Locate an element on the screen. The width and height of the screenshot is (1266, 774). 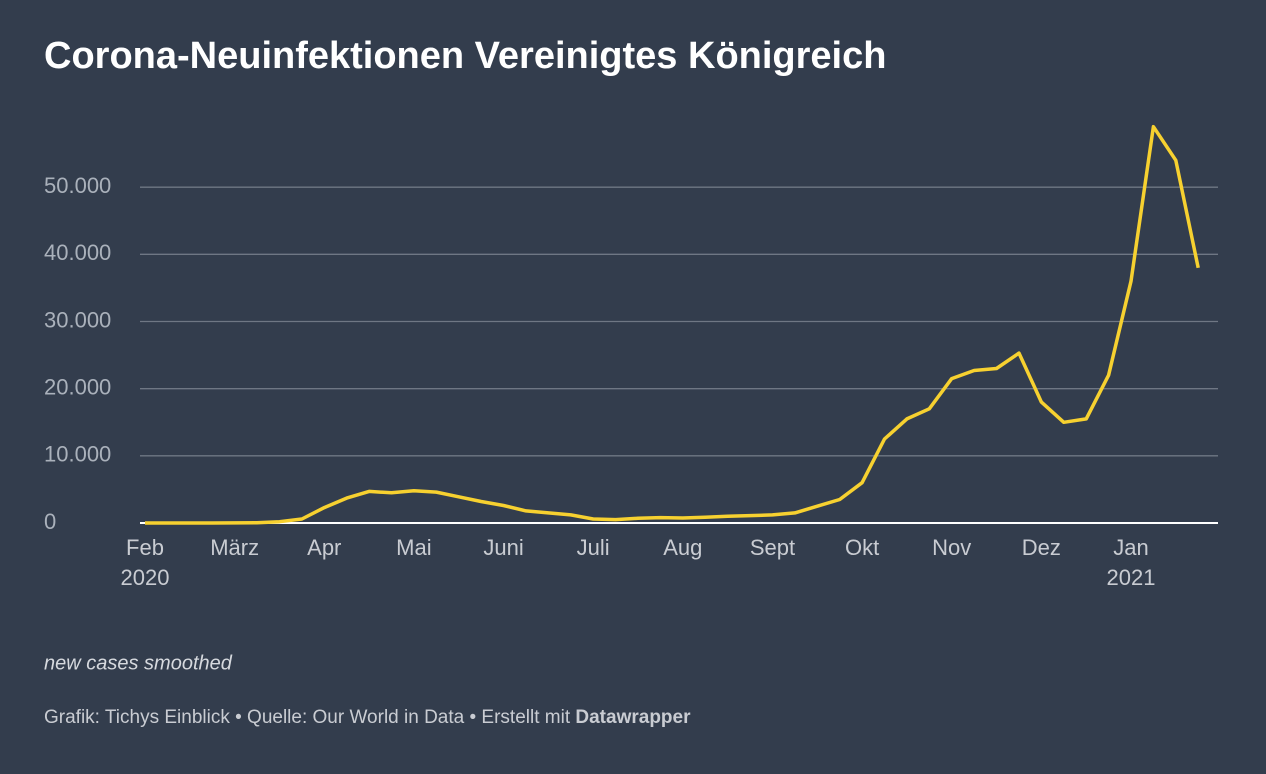
x-tick-label: Juli is located at coordinates (593, 547).